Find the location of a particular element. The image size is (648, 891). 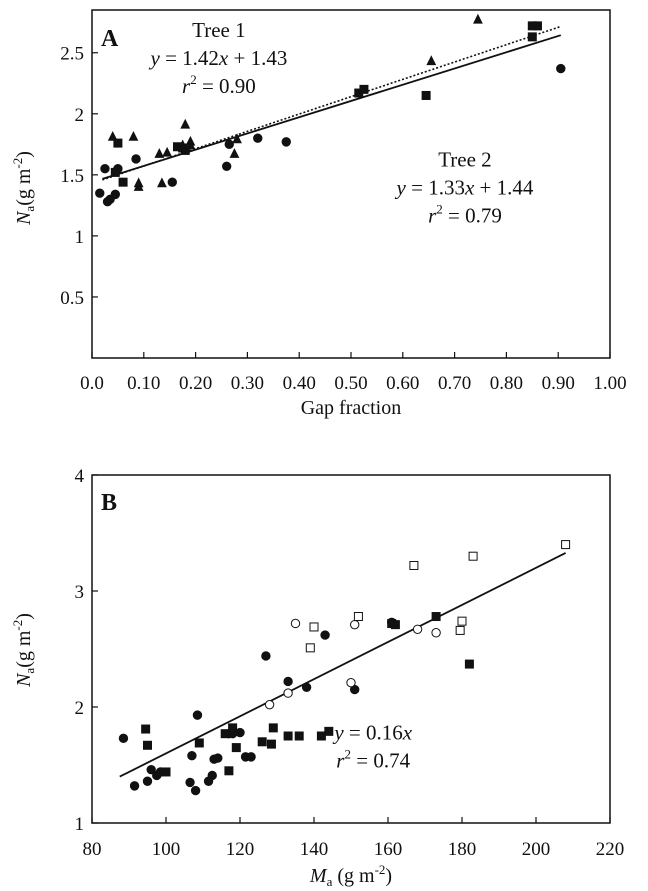

panel-b-x-axis-label: Ma (g m-2) is located at coordinates (350, 875).